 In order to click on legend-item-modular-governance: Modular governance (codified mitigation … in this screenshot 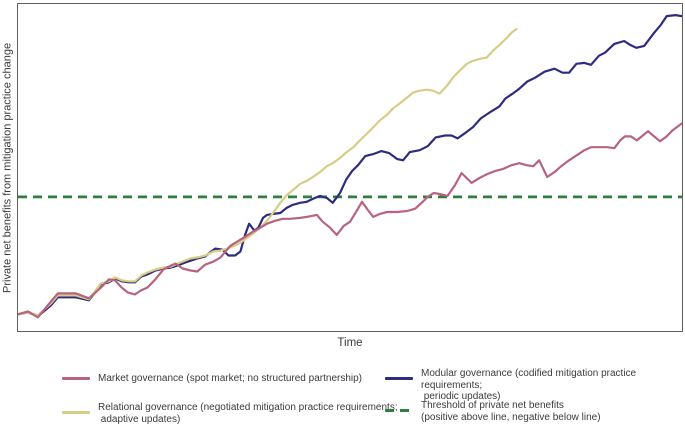, I will do `click(535, 385)`.